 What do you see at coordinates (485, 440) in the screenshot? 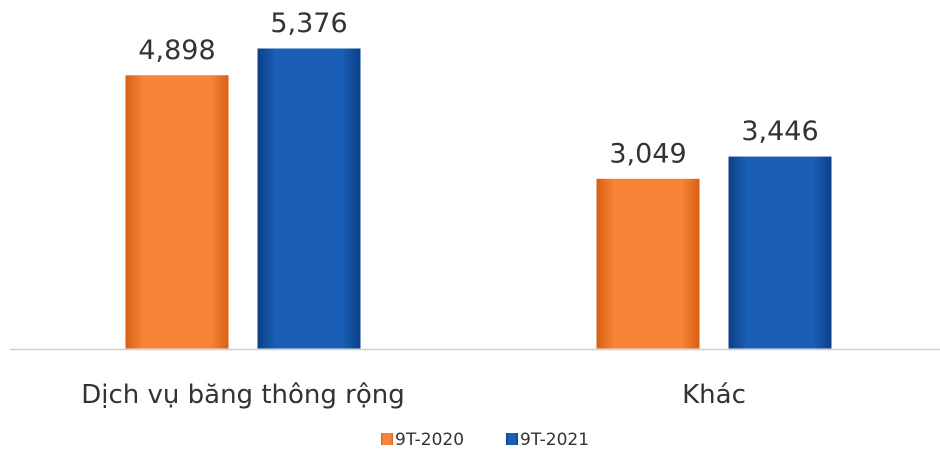
I see `legend: 9T-2020 9T-2021` at bounding box center [485, 440].